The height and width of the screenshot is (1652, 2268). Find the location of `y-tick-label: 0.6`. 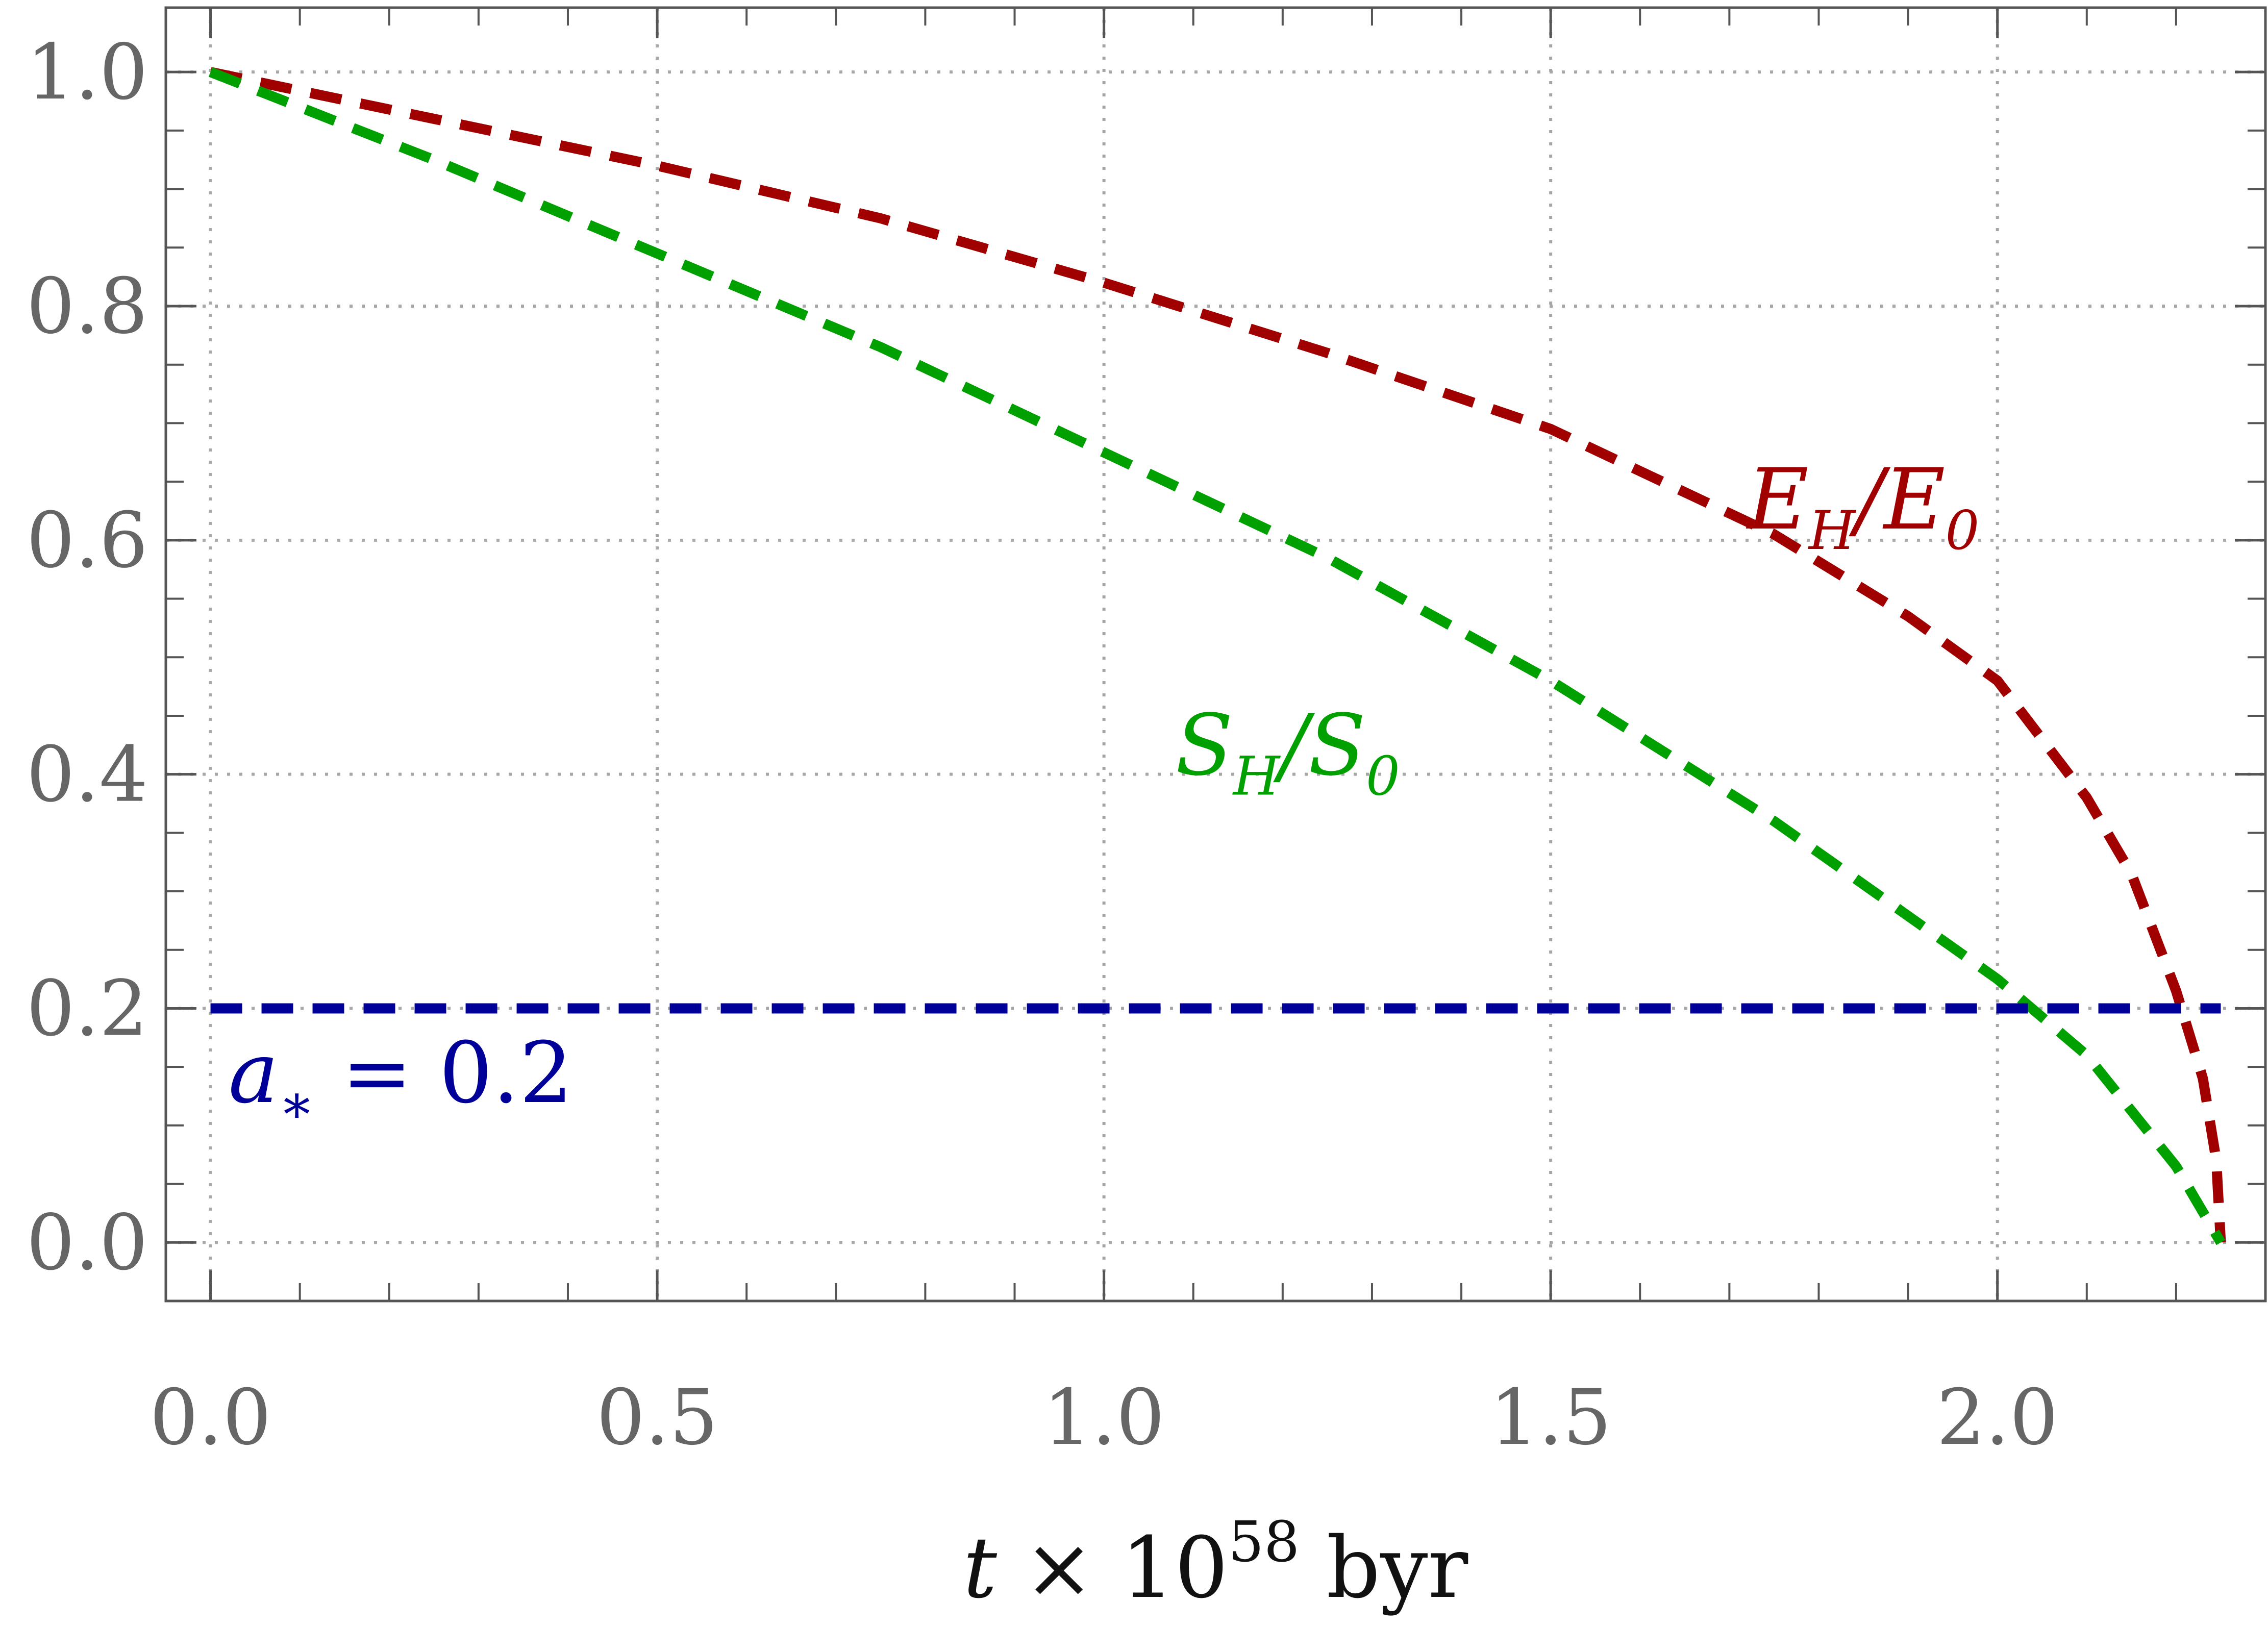

y-tick-label: 0.6 is located at coordinates (87, 540).